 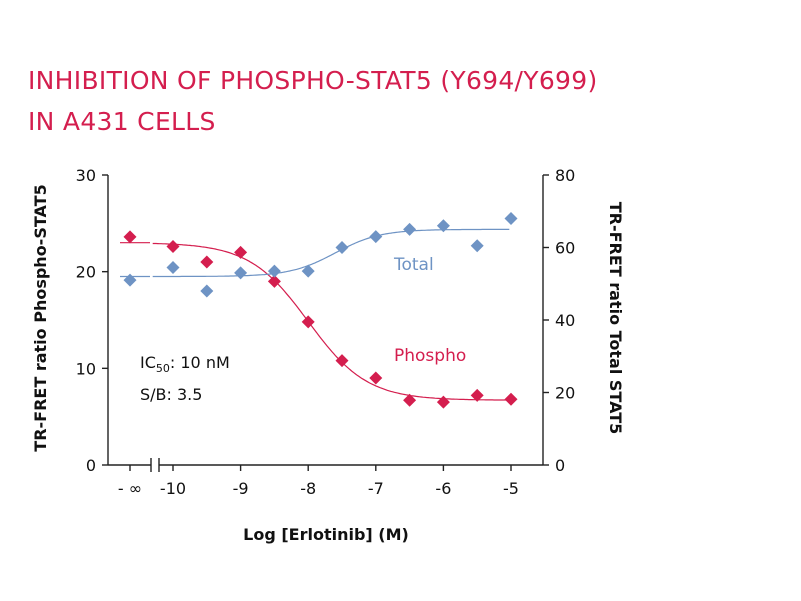 What do you see at coordinates (565, 393) in the screenshot?
I see `right-y-tick-label: 20` at bounding box center [565, 393].